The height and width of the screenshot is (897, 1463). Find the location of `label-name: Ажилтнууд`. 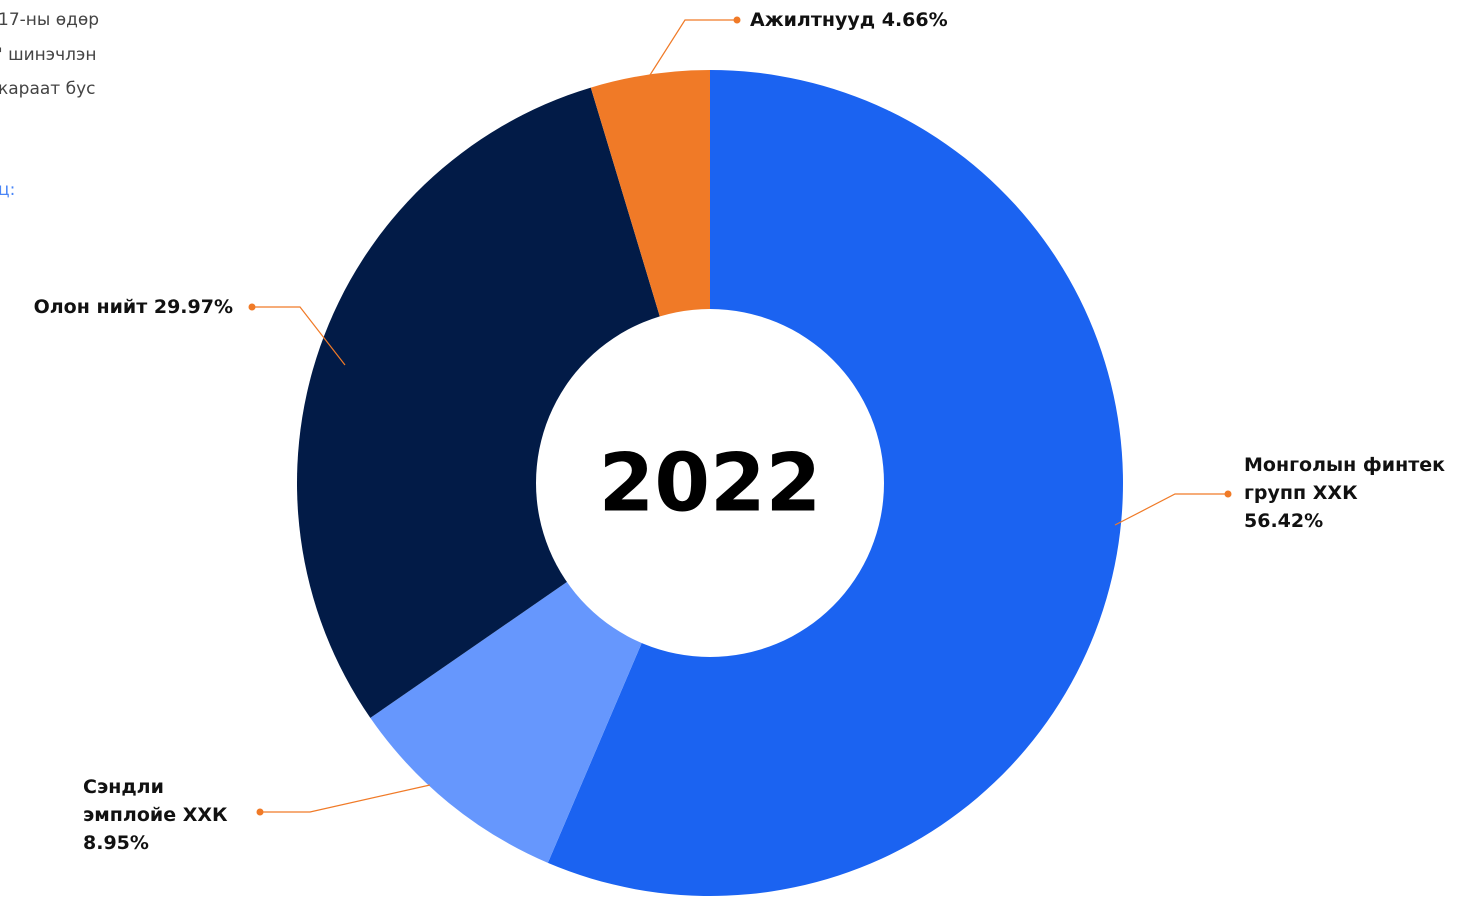

label-name: Ажилтнууд is located at coordinates (813, 20).